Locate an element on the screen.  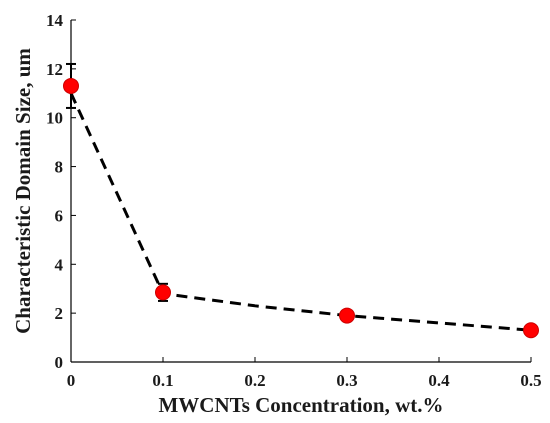
x-tick-label: 0.2 is located at coordinates (254, 380).